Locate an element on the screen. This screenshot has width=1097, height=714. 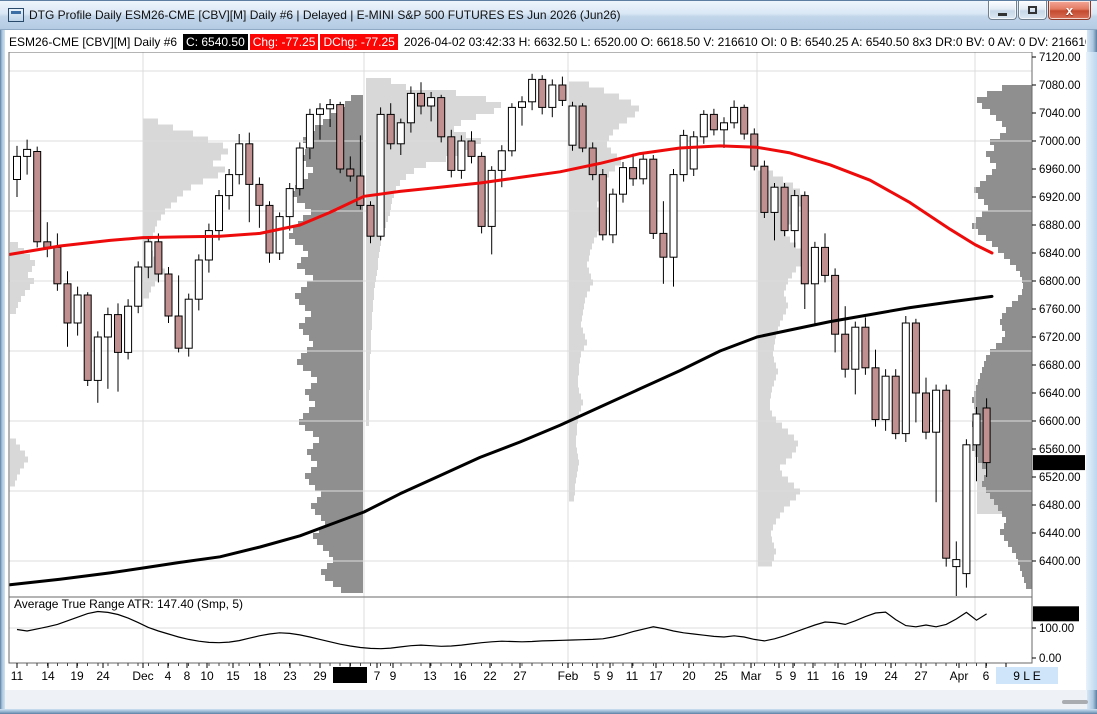
atr-line is located at coordinates (501, 630).